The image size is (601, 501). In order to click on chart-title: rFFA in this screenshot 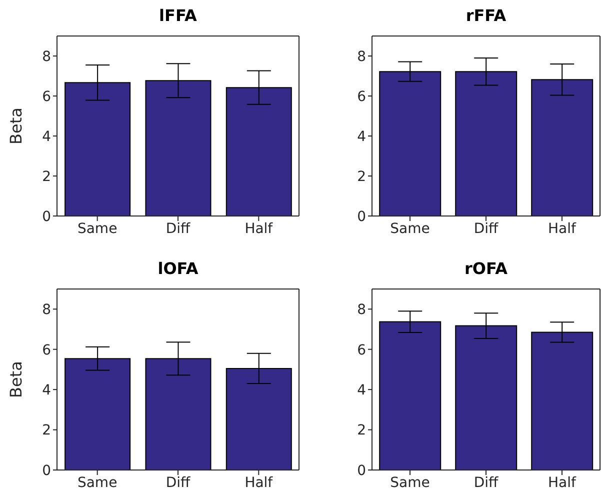, I will do `click(486, 15)`.